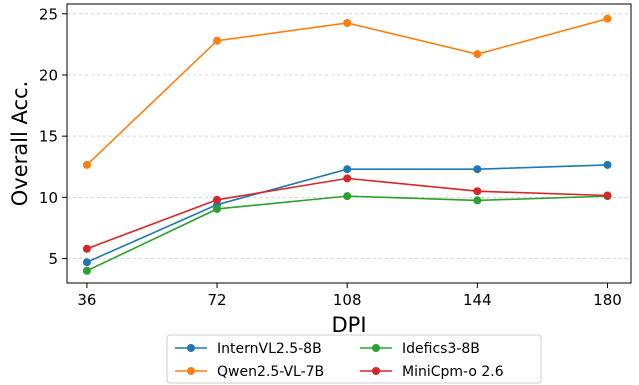 Image resolution: width=639 pixels, height=385 pixels. I want to click on x-tick-label: 36, so click(86, 300).